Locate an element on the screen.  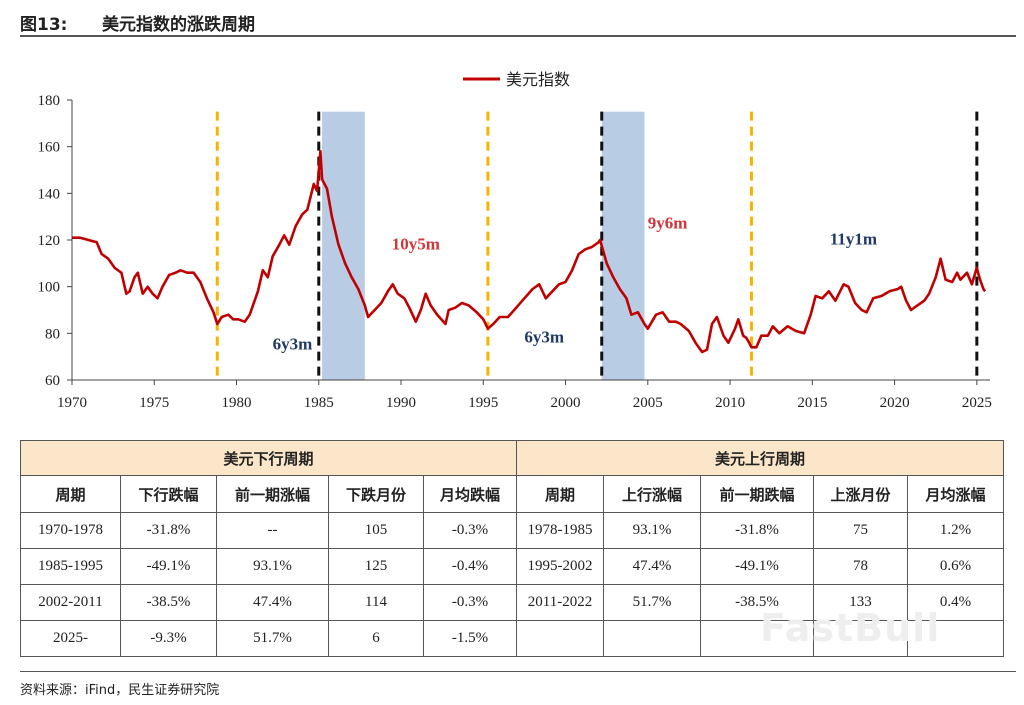
table-cell: 1978-1985 is located at coordinates (560, 530).